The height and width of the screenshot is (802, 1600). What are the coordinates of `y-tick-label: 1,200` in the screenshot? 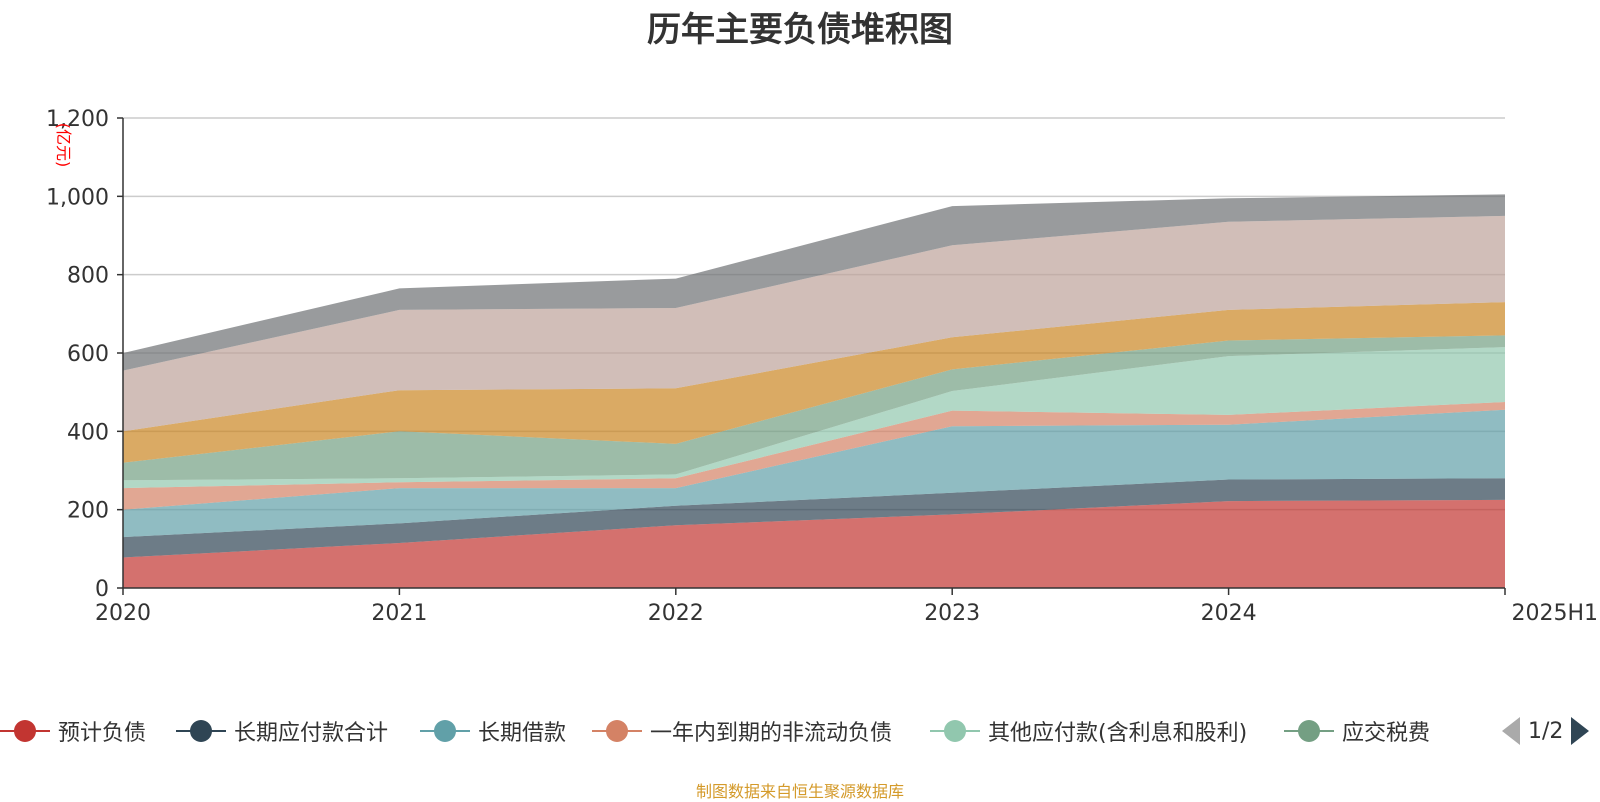 It's located at (77, 119).